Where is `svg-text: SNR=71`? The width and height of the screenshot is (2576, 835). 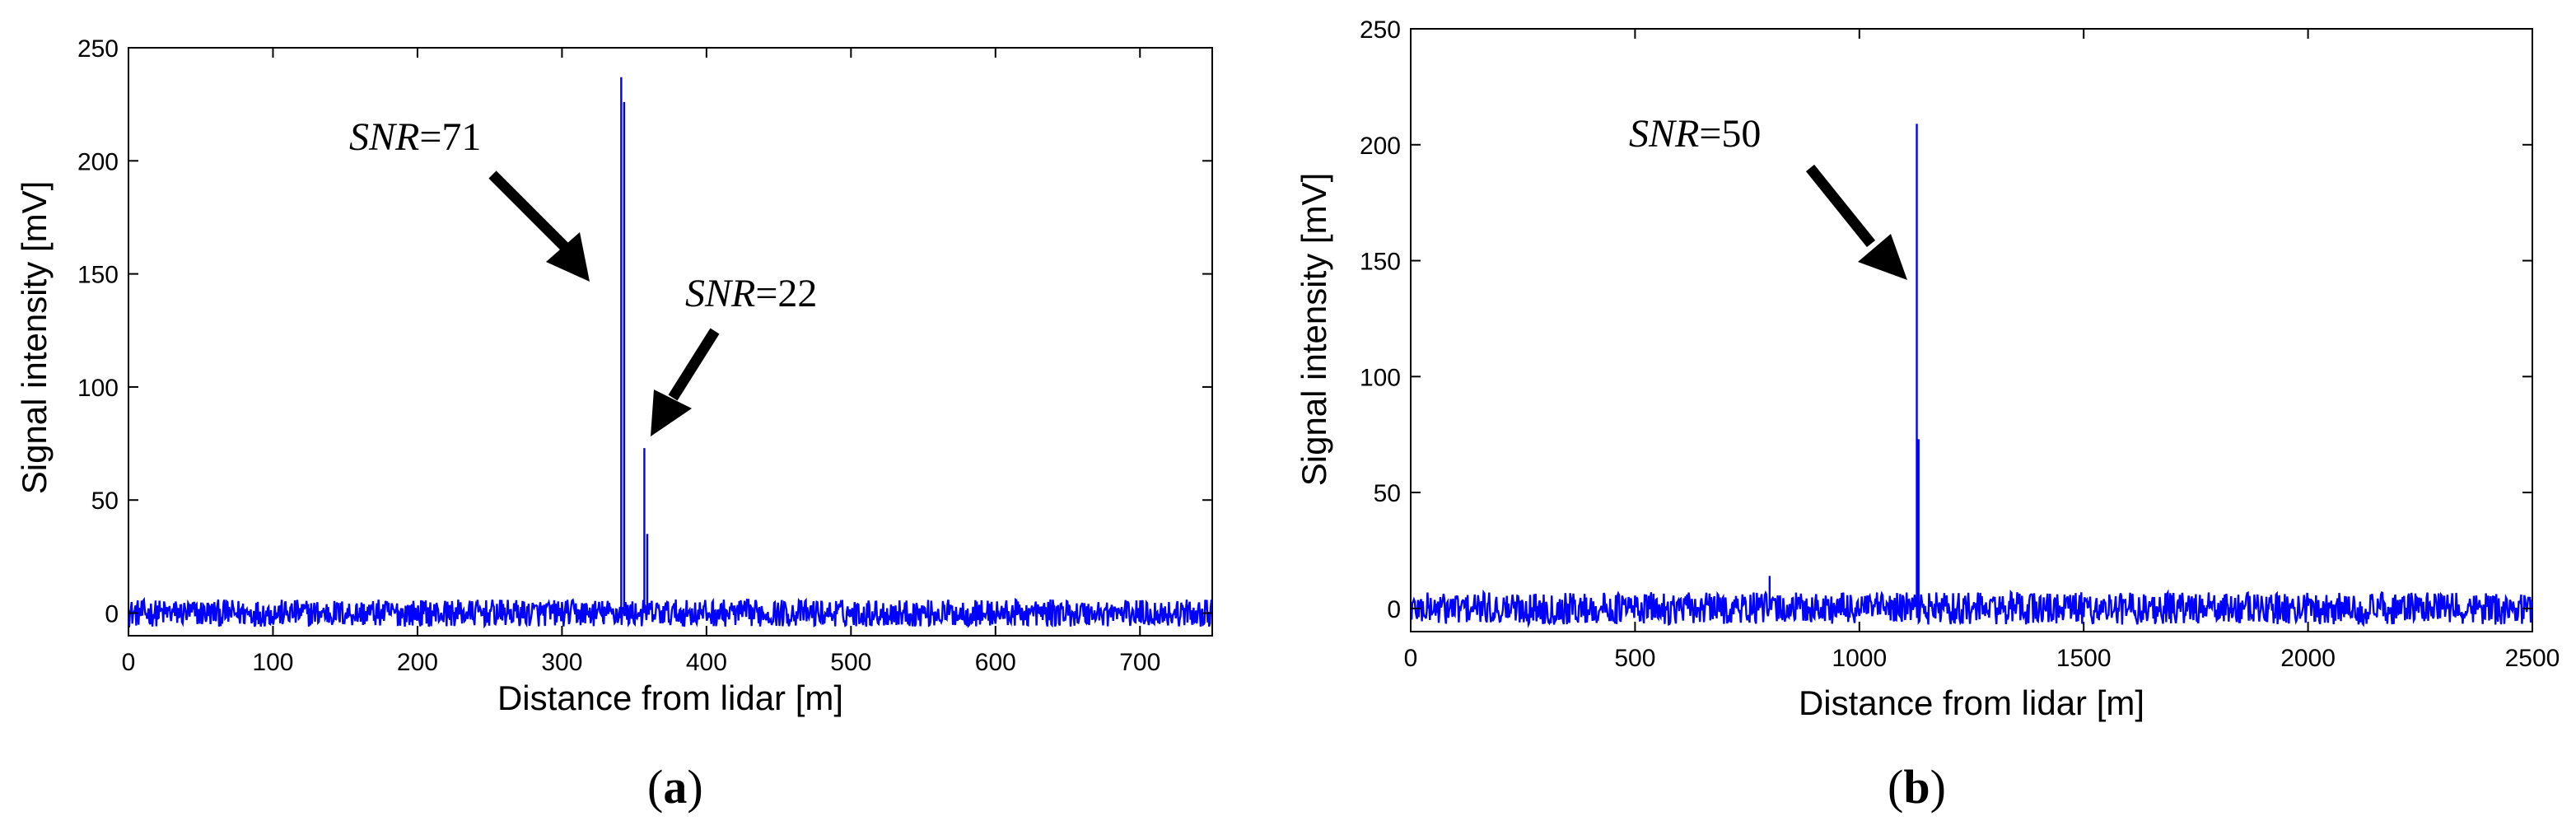 svg-text: SNR=71 is located at coordinates (415, 137).